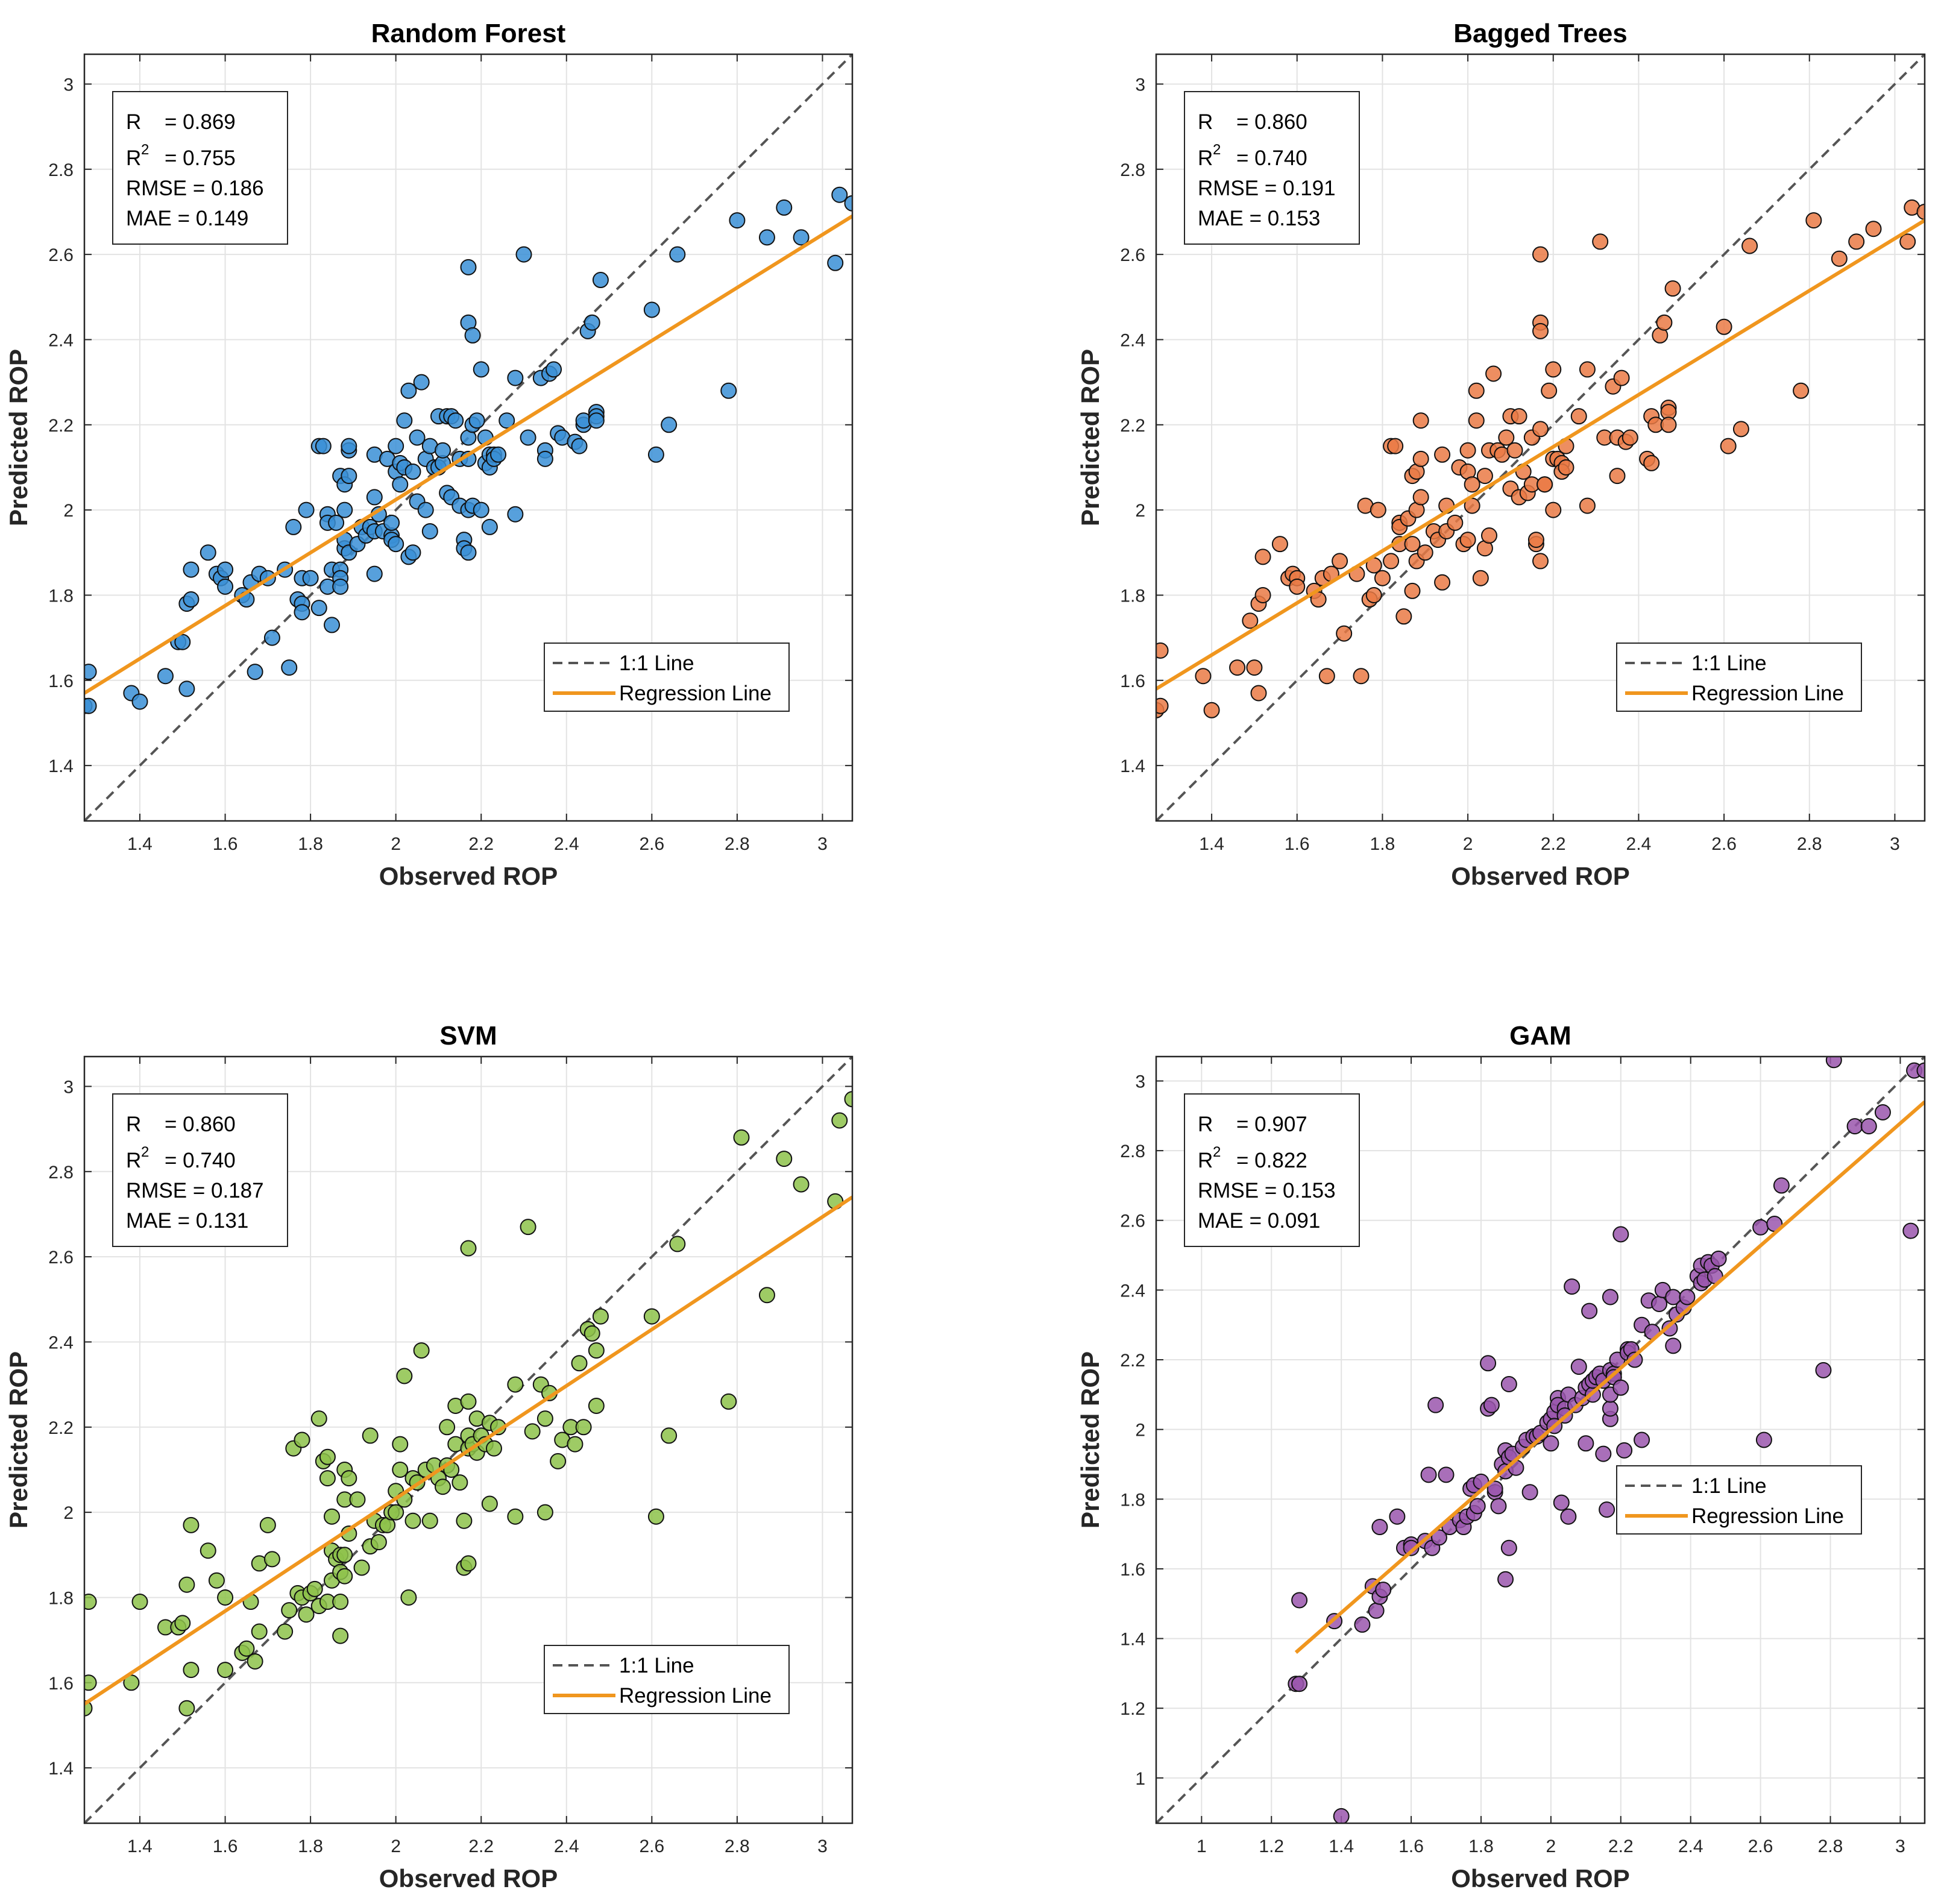 This screenshot has height=1904, width=1944. I want to click on chart-rf-y-tick-label: 2.6, so click(61, 255).